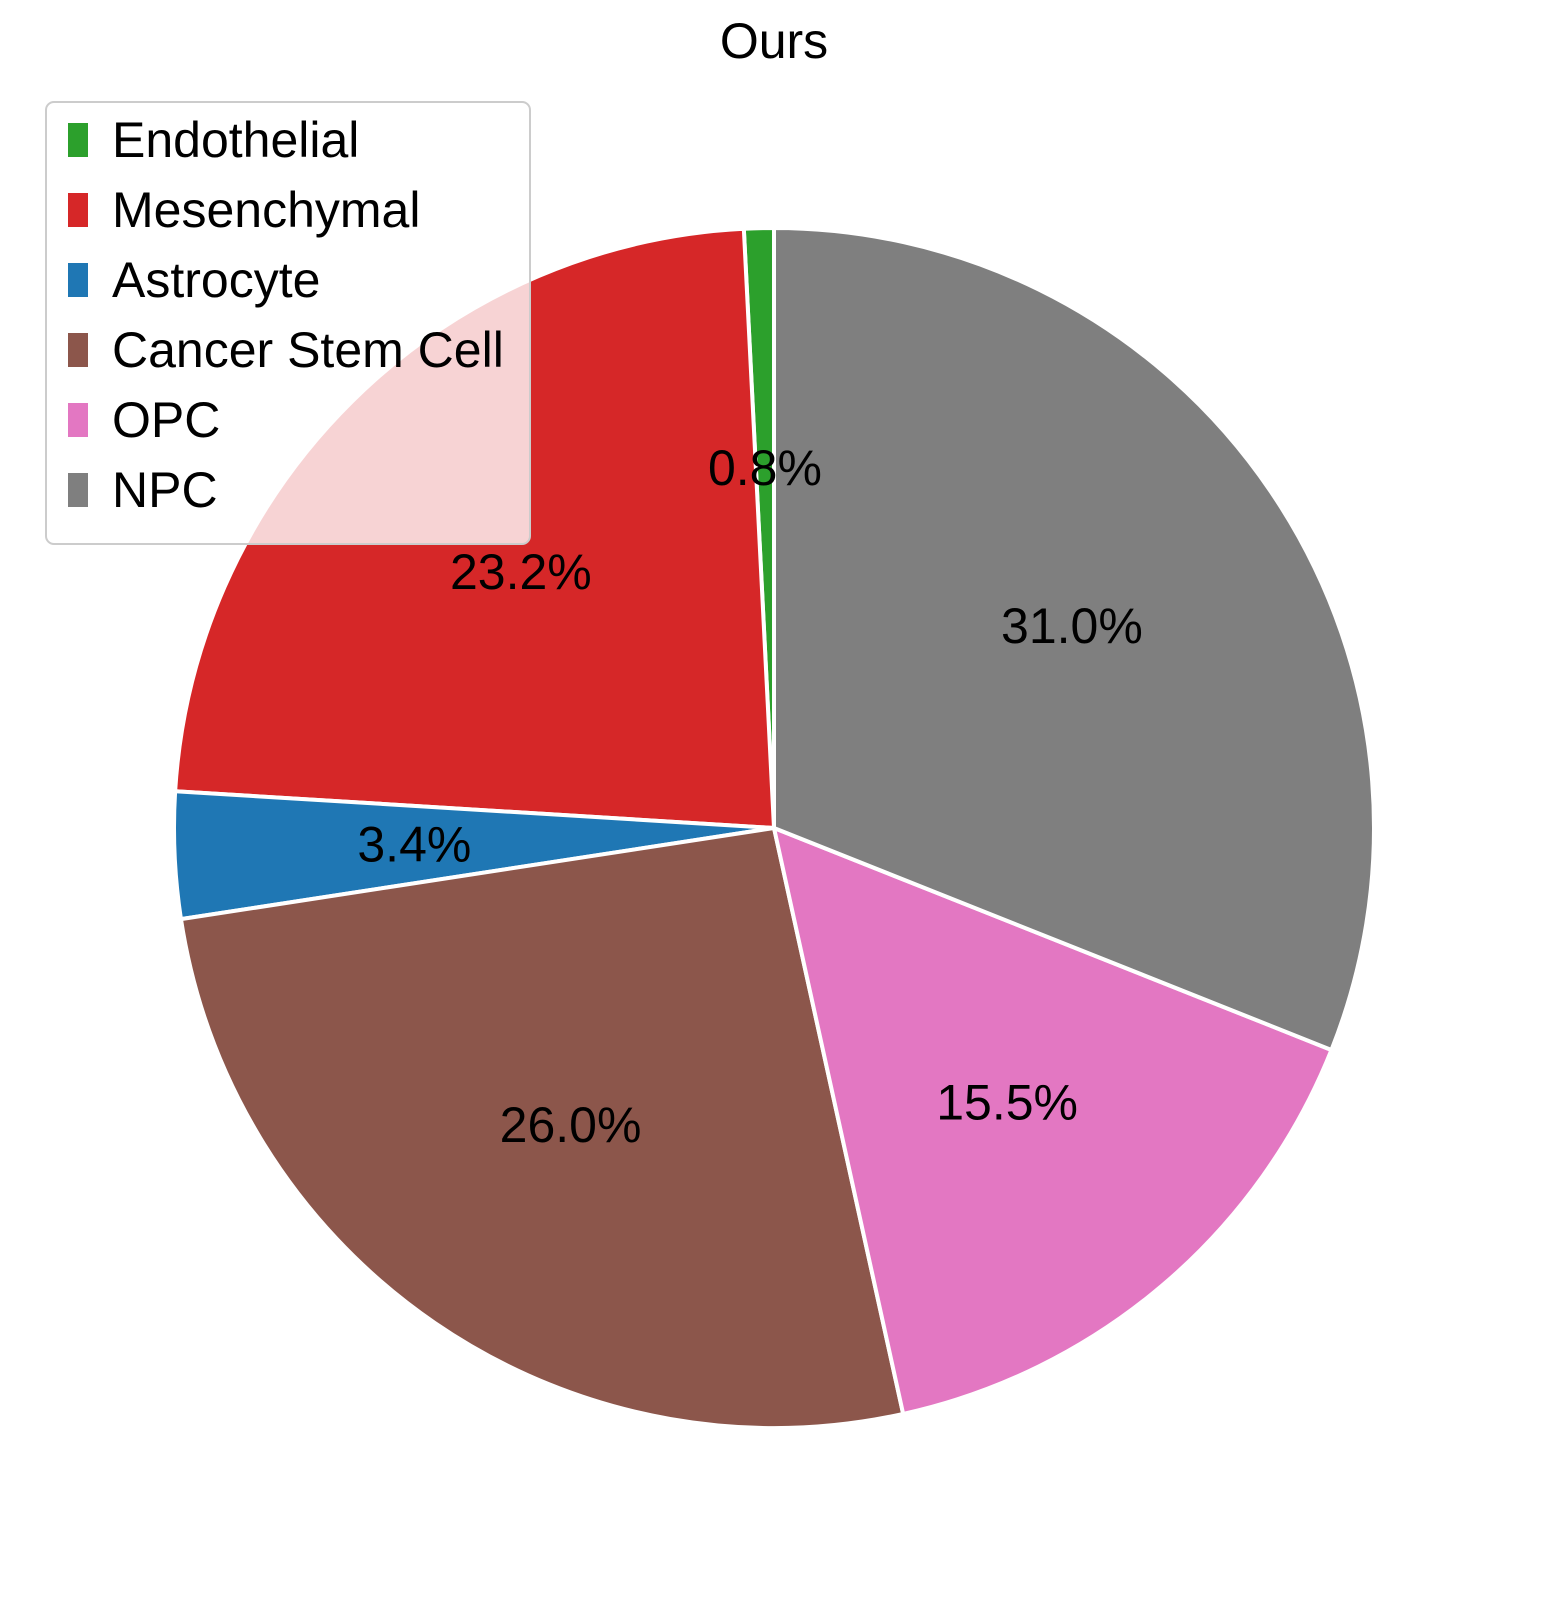  I want to click on pct-label-mesenchymal: 23.2%, so click(521, 572).